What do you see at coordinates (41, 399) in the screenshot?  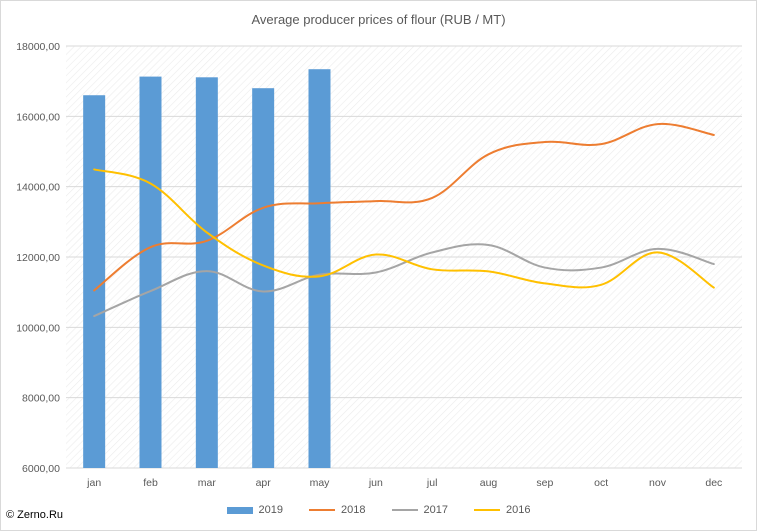 I see `y-tick-label: 8000,00` at bounding box center [41, 399].